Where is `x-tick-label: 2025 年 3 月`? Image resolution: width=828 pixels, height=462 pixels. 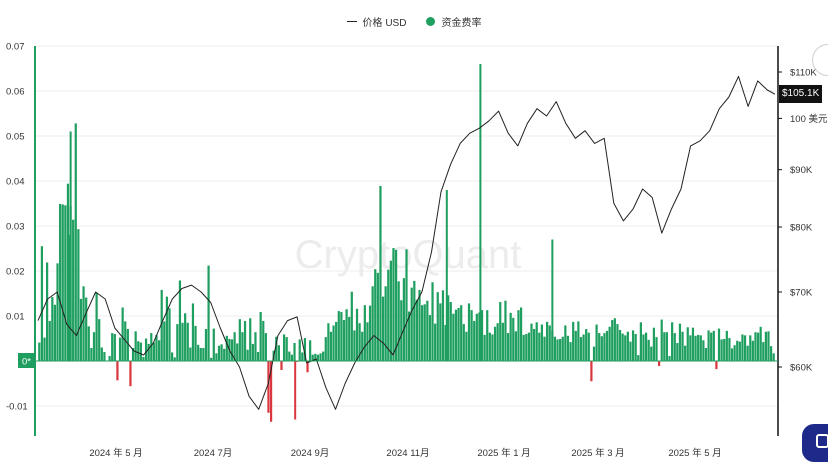 x-tick-label: 2025 年 3 月 is located at coordinates (597, 453).